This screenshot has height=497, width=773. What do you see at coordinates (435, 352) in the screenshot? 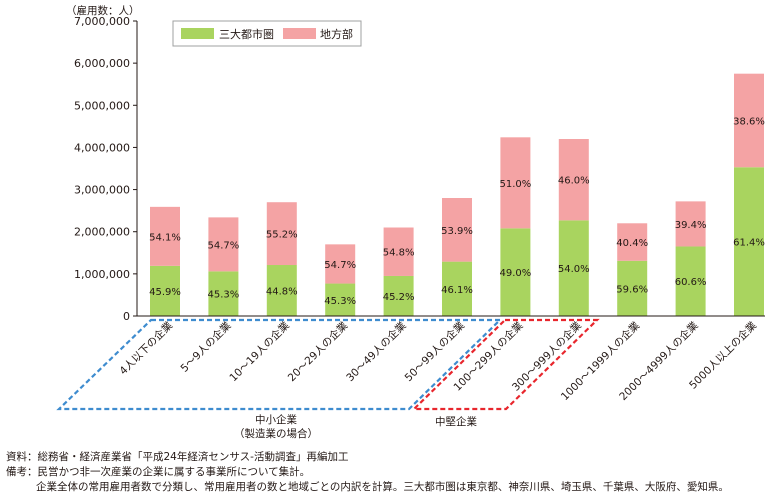
I see `x-category-label: 50～99人の企業` at bounding box center [435, 352].